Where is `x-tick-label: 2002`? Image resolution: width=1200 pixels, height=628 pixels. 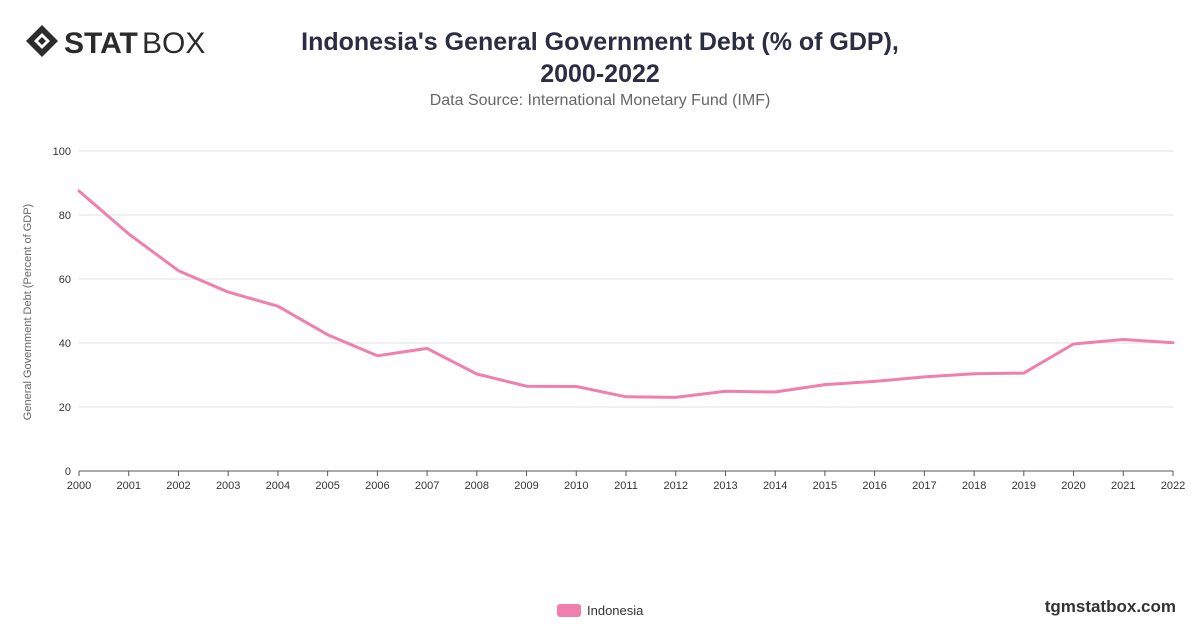 x-tick-label: 2002 is located at coordinates (178, 486).